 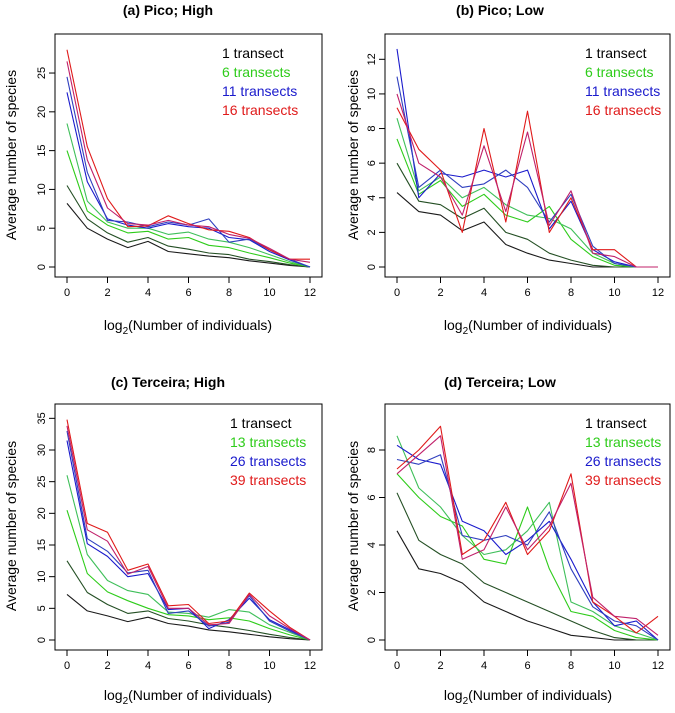 What do you see at coordinates (372, 198) in the screenshot?
I see `panel-2-y-tick-label: 4` at bounding box center [372, 198].